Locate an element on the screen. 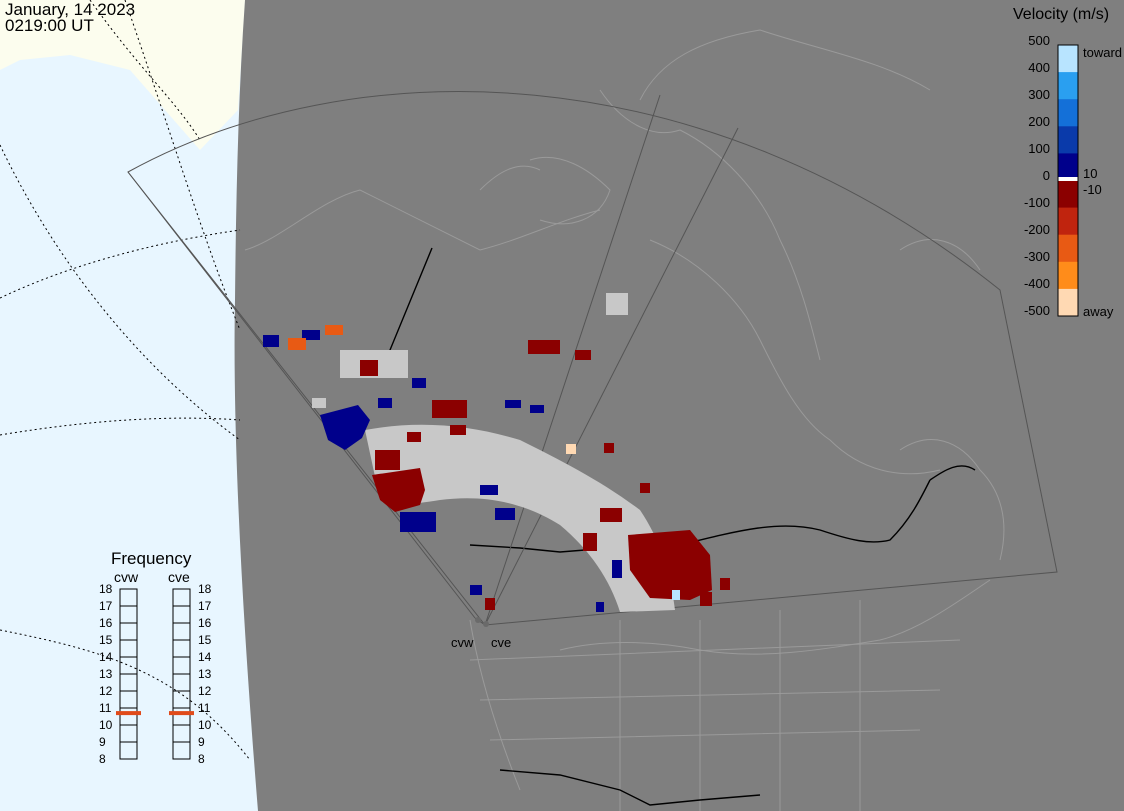 The image size is (1124, 811). frequency-marker-cve is located at coordinates (181, 713).